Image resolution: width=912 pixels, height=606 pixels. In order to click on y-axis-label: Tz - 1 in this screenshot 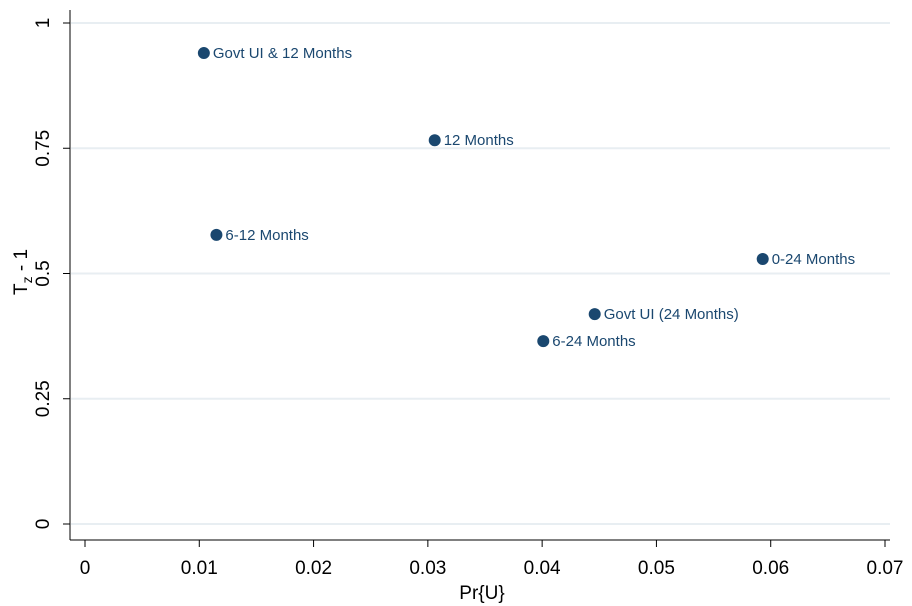, I will do `click(23, 272)`.